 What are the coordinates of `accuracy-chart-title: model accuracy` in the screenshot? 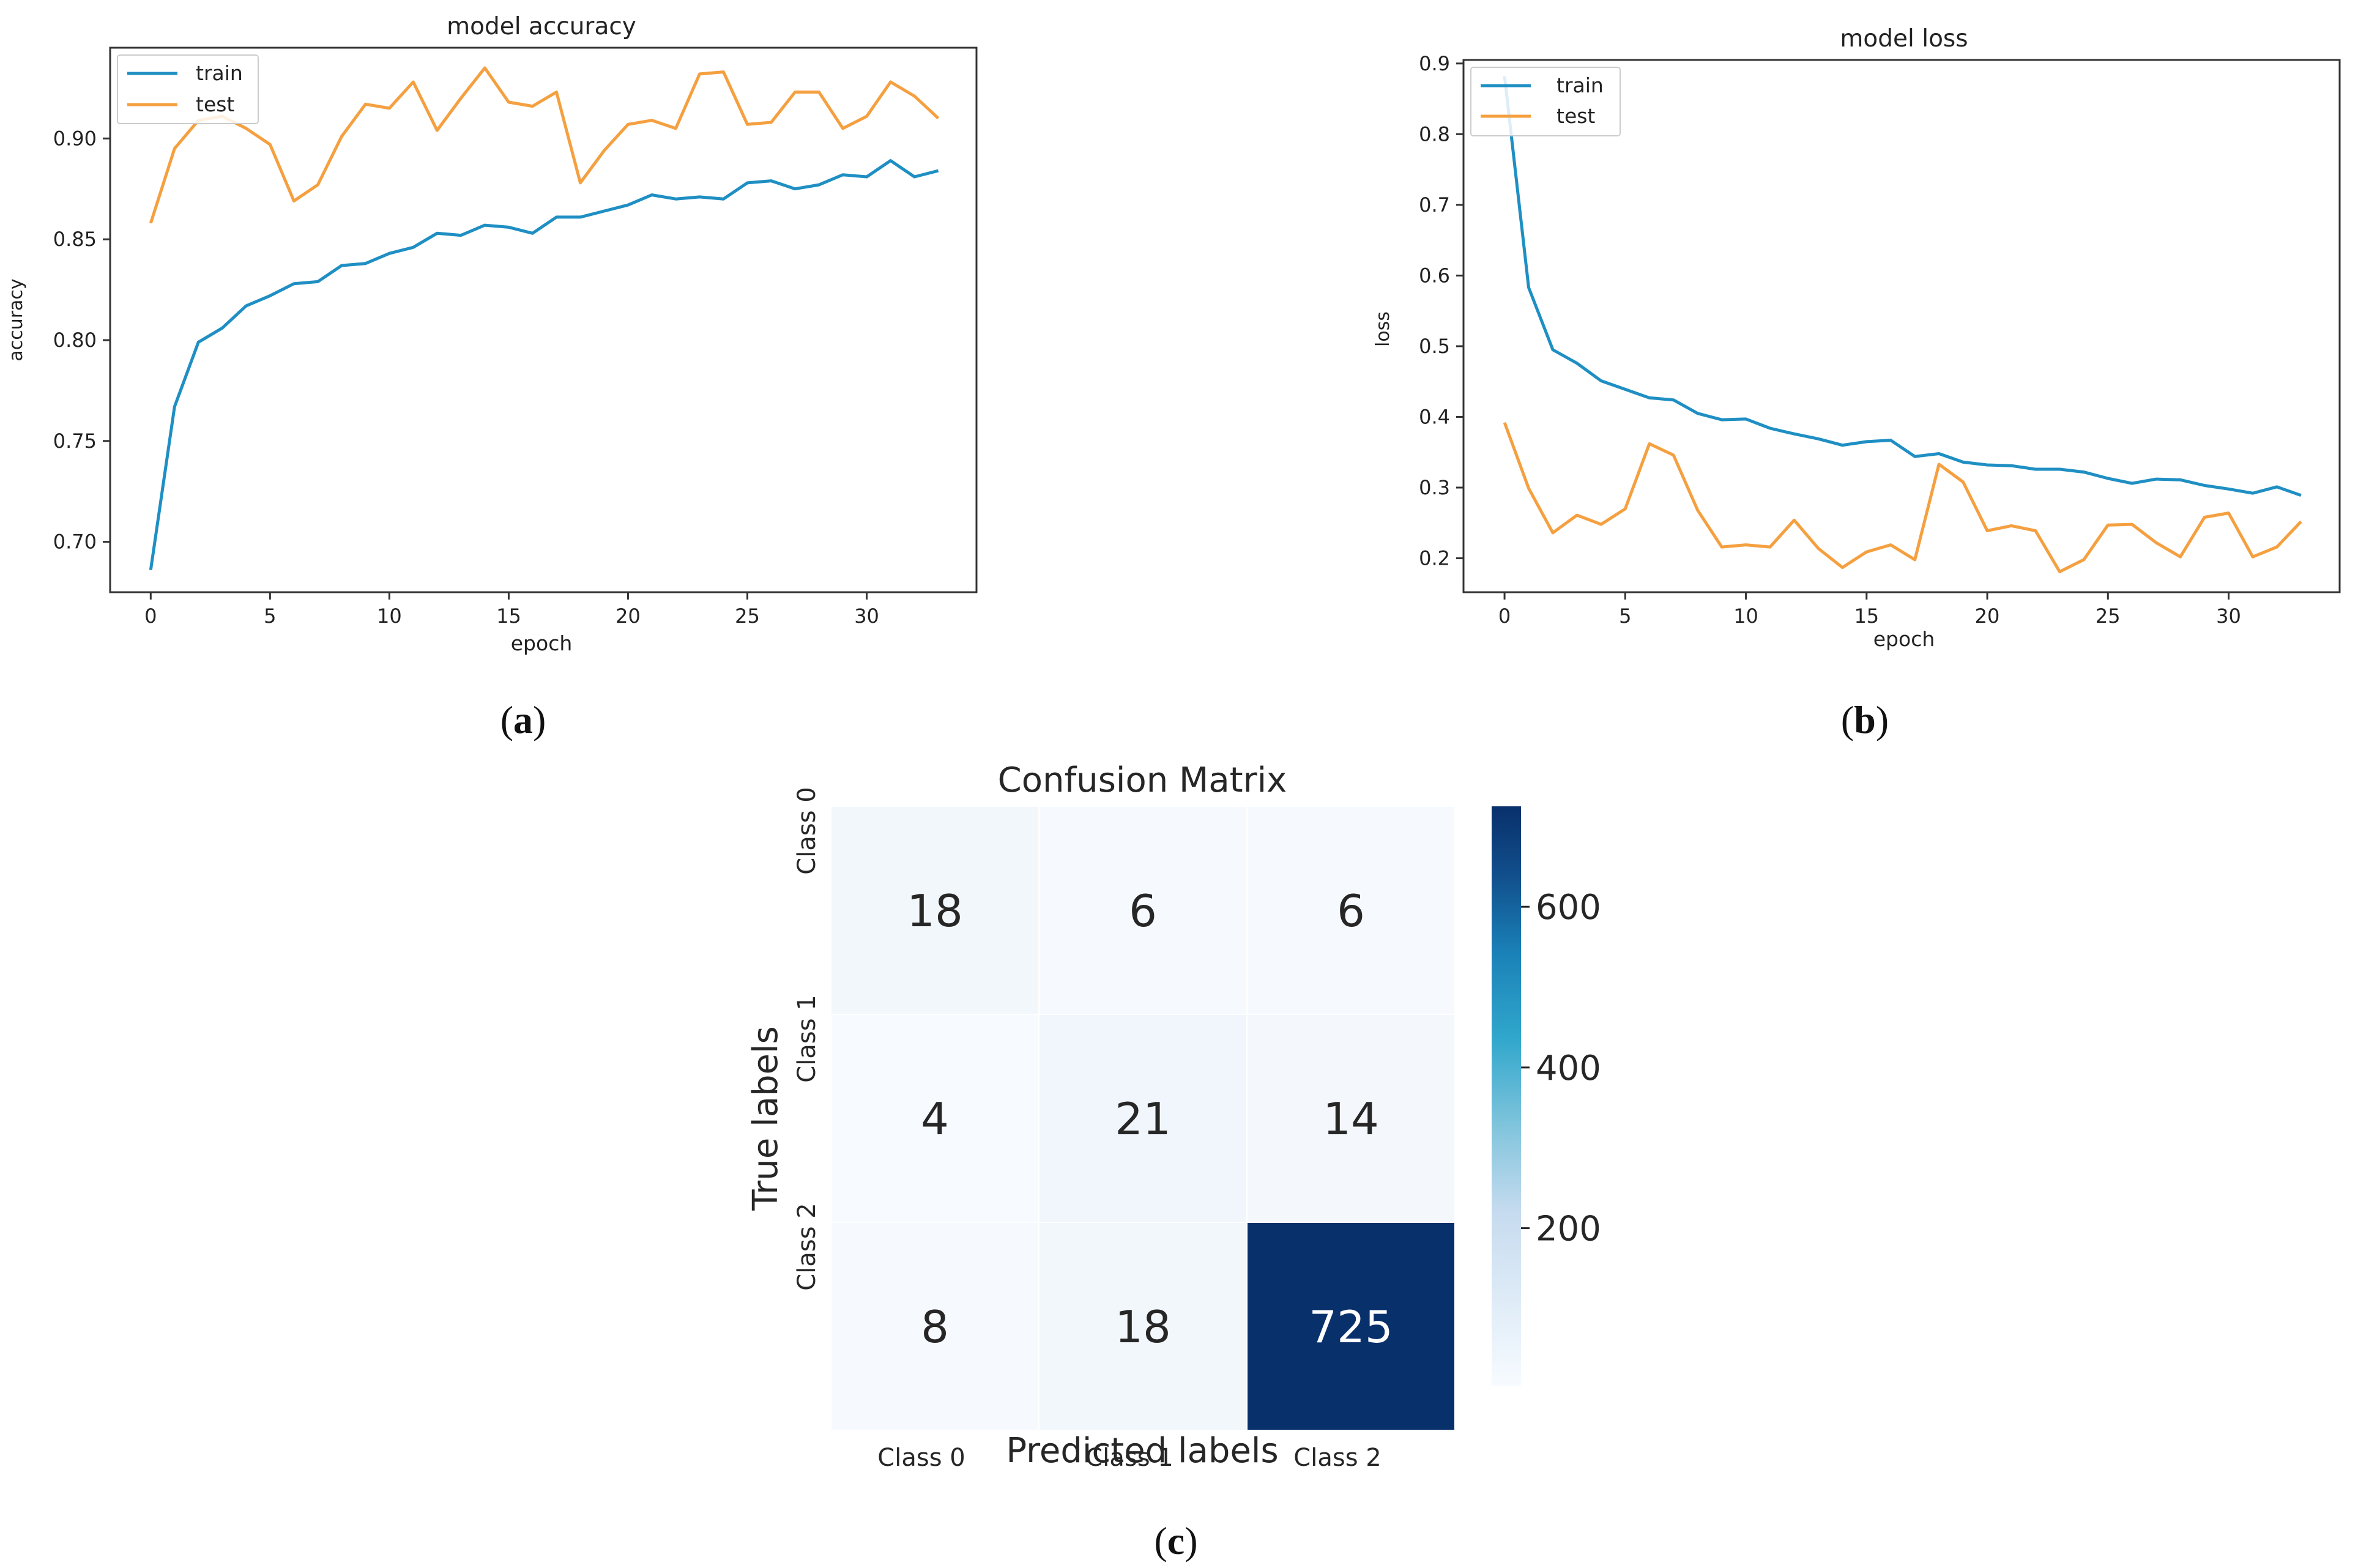 It's located at (541, 26).